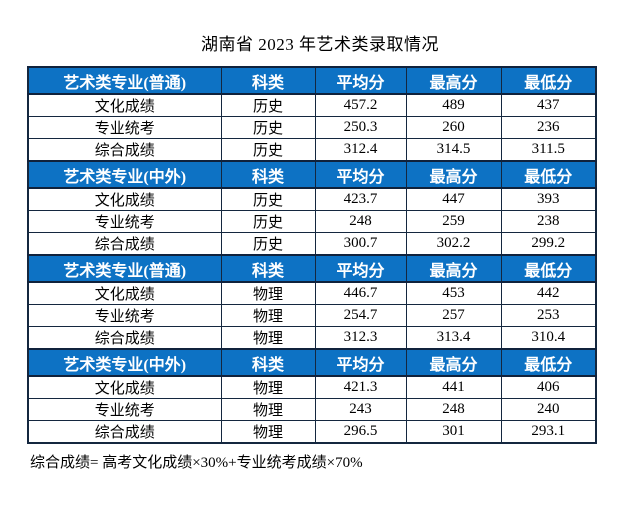  I want to click on page-title: 湖南省 2023 年艺术类录取情况, so click(320, 44).